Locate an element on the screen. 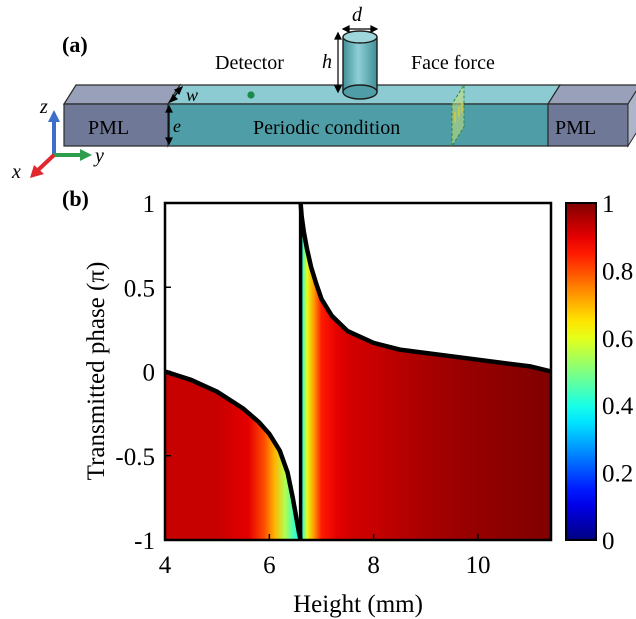 This screenshot has height=619, width=636. panel-a-label: (a) is located at coordinates (75, 44).